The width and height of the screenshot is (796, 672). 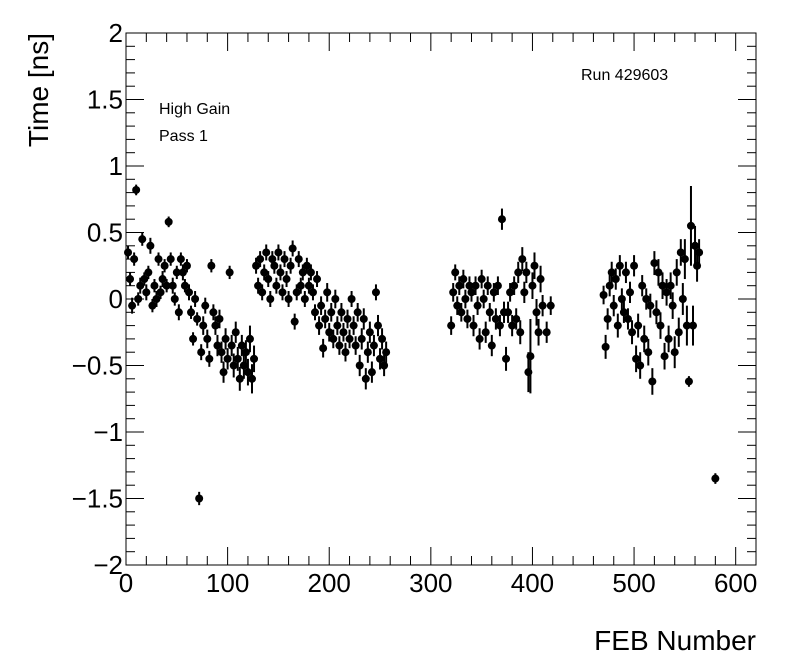 I want to click on x-tick-label: 600, so click(x=735, y=583).